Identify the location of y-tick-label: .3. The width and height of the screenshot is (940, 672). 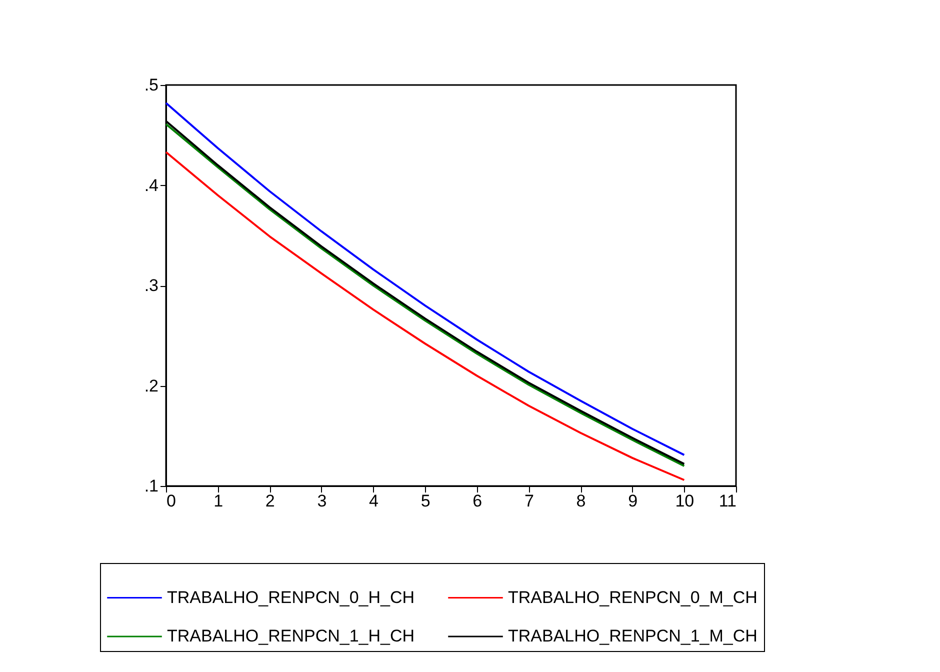
(151, 285).